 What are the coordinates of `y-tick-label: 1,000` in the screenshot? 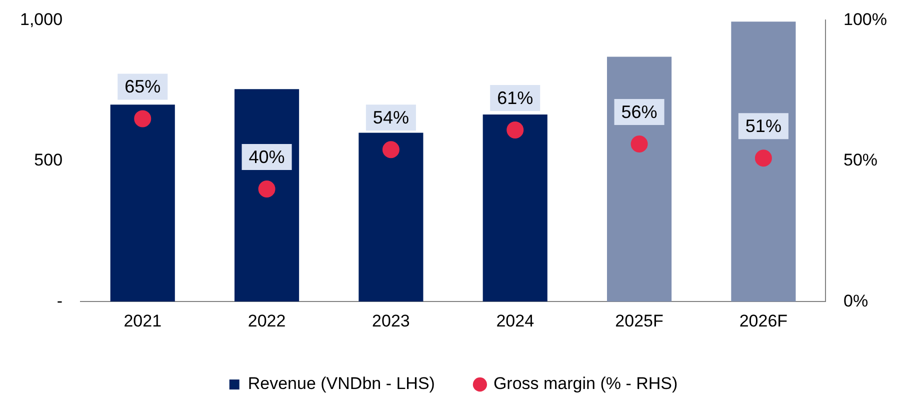 It's located at (41, 19).